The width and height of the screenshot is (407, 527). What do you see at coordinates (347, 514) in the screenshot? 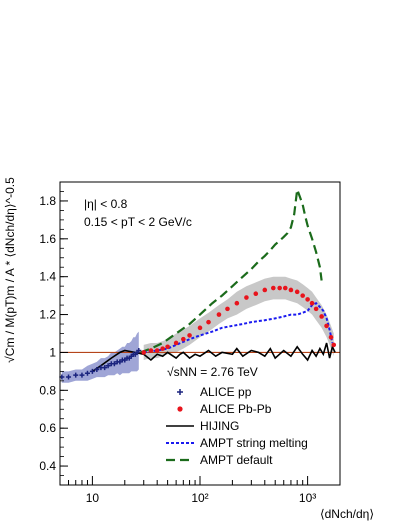
I see `x-axis-label: ⟨dNch/dη⟩` at bounding box center [347, 514].